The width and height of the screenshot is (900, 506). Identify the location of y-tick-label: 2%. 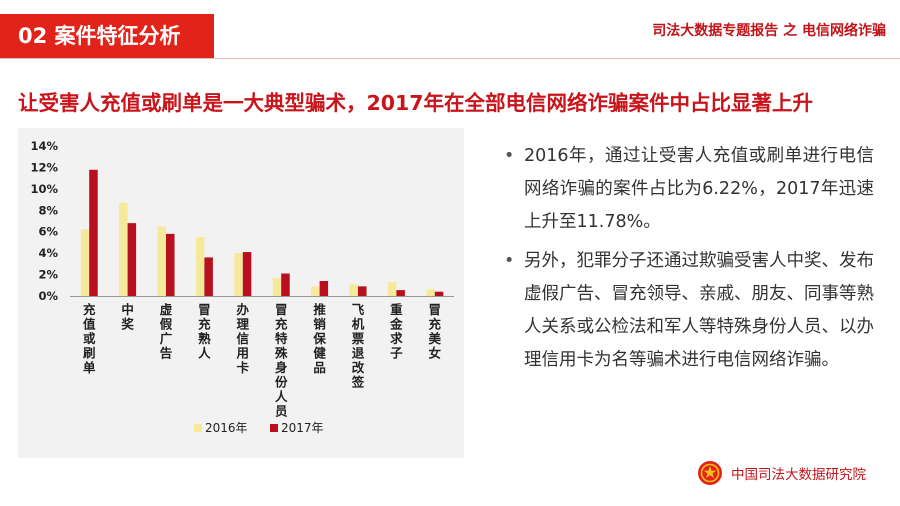
(48, 275).